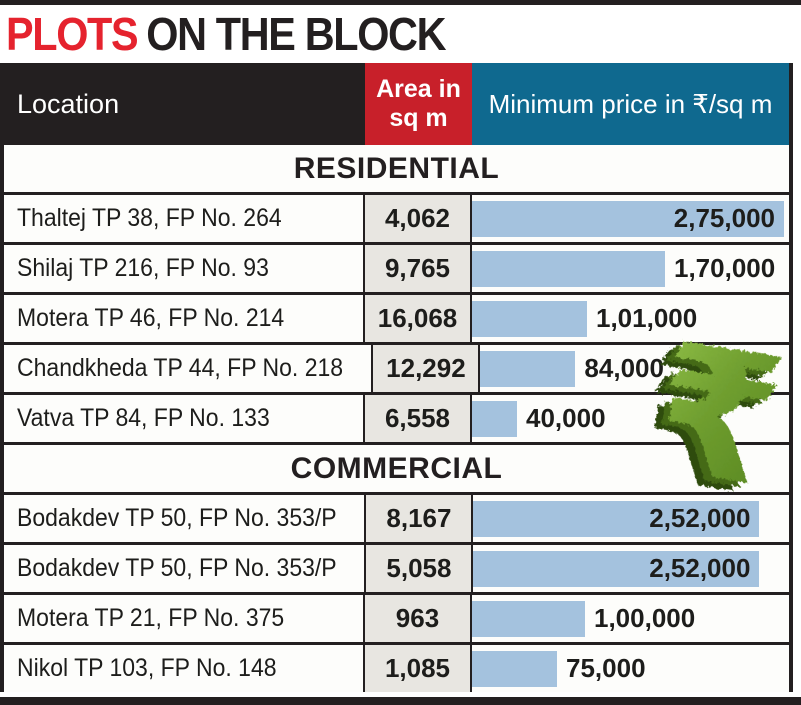 This screenshot has height=705, width=801. I want to click on area-cell: 6,558, so click(418, 418).